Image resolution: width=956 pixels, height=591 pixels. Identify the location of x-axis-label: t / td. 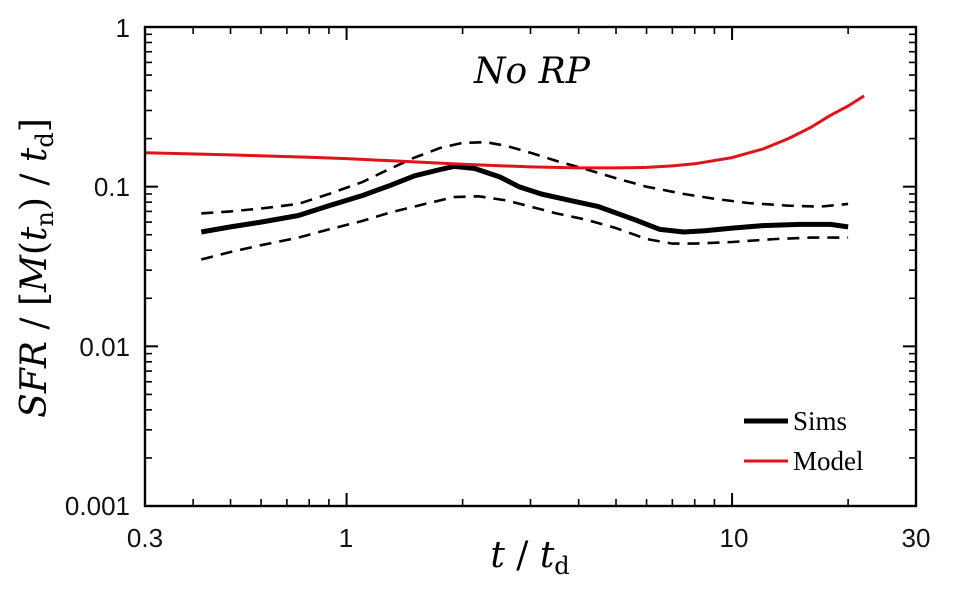
(529, 557).